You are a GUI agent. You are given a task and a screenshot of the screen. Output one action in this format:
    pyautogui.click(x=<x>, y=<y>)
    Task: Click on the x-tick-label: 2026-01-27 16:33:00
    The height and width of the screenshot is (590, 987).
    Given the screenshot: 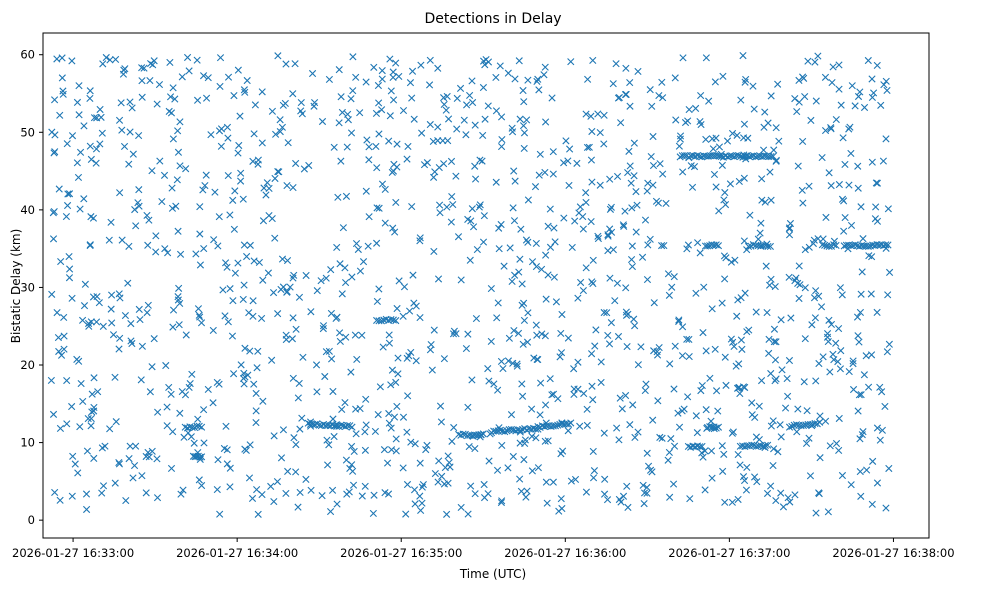 What is the action you would take?
    pyautogui.click(x=73, y=553)
    